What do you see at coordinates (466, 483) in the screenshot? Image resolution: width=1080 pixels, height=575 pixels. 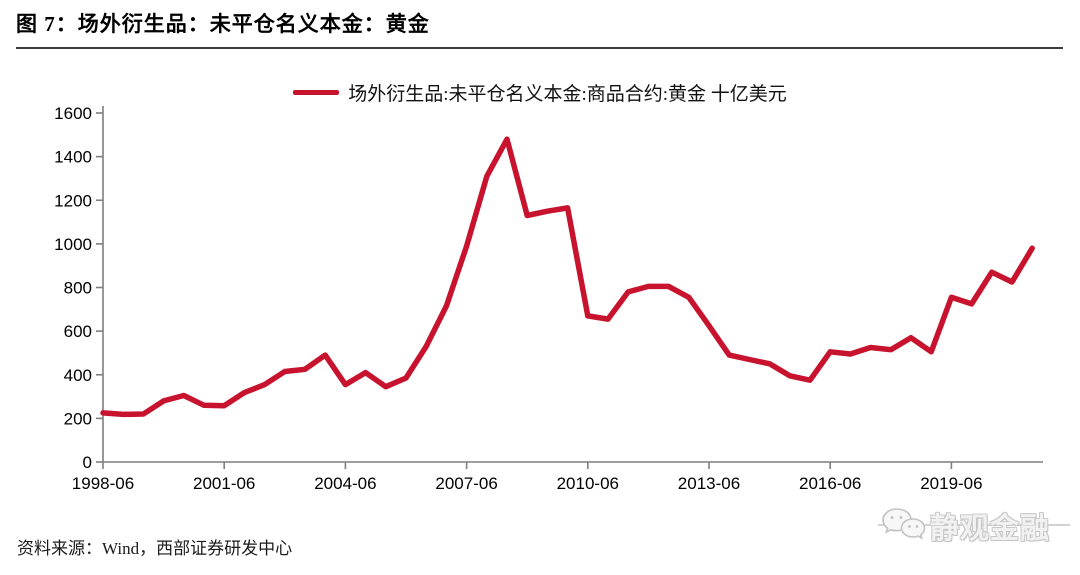 I see `x-tick-label: 2007-06` at bounding box center [466, 483].